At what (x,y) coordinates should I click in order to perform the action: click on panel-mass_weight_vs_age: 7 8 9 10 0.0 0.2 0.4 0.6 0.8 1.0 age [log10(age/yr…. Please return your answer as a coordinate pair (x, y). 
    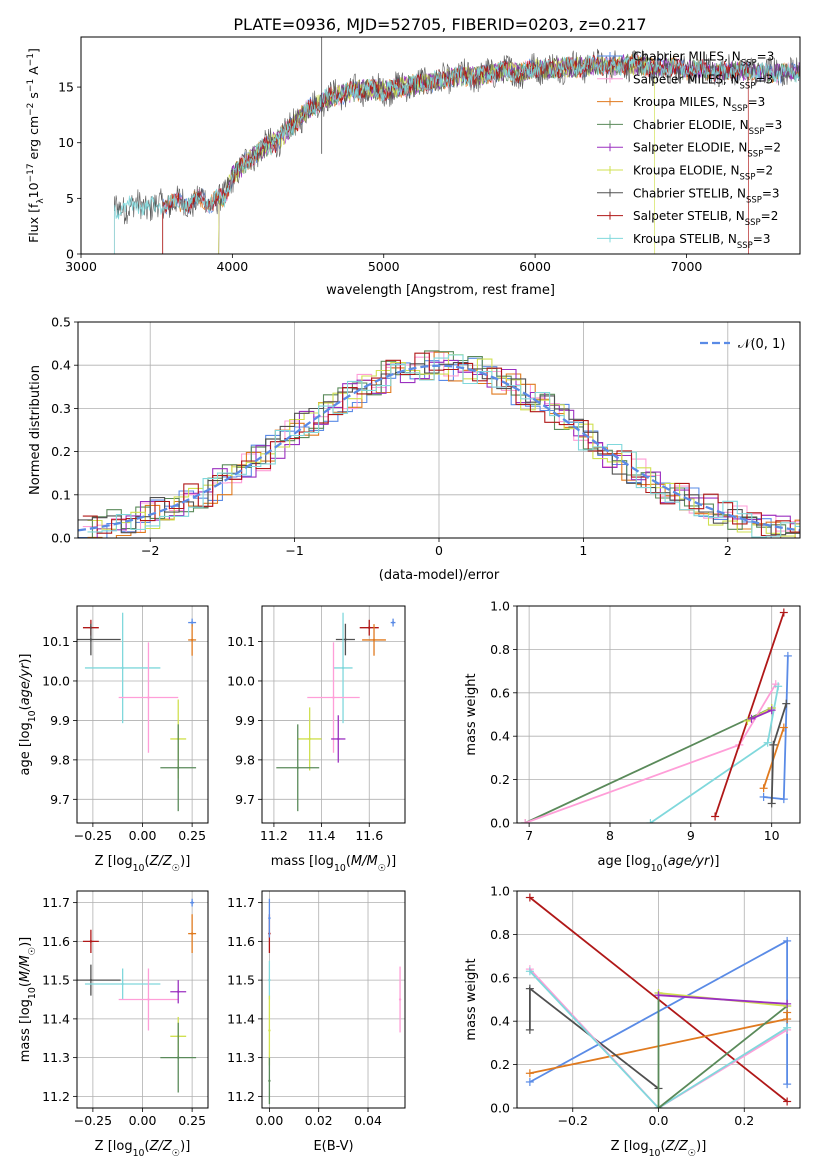
    Looking at the image, I should click on (632, 736).